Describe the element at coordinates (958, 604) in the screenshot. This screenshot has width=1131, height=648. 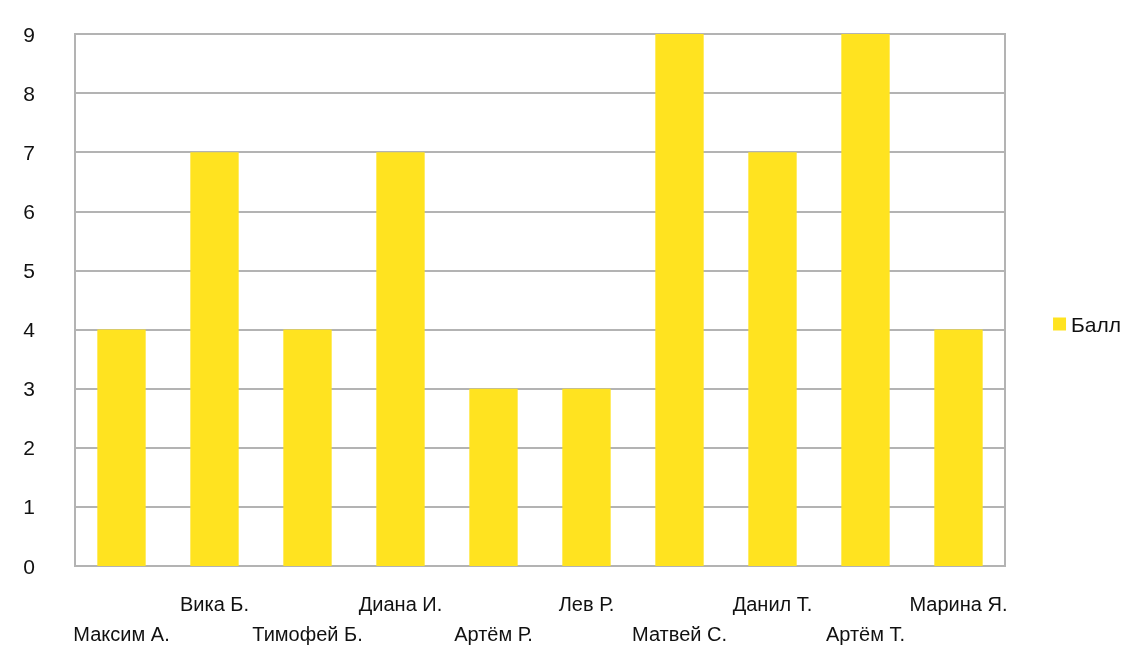
I see `x-tick-label: Марина Я.` at that location.